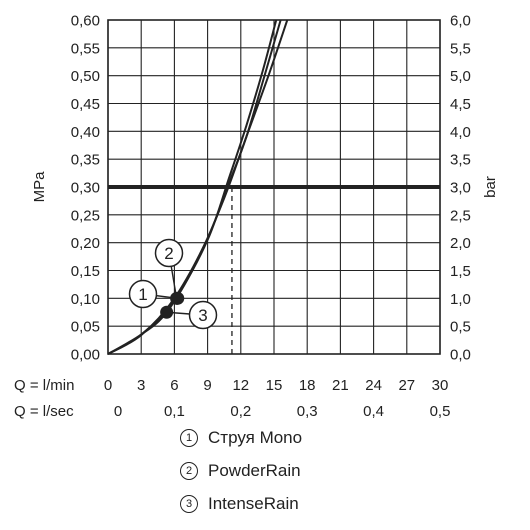 The image size is (530, 530). What do you see at coordinates (460, 48) in the screenshot?
I see `y-right-tick-label: 5,5` at bounding box center [460, 48].